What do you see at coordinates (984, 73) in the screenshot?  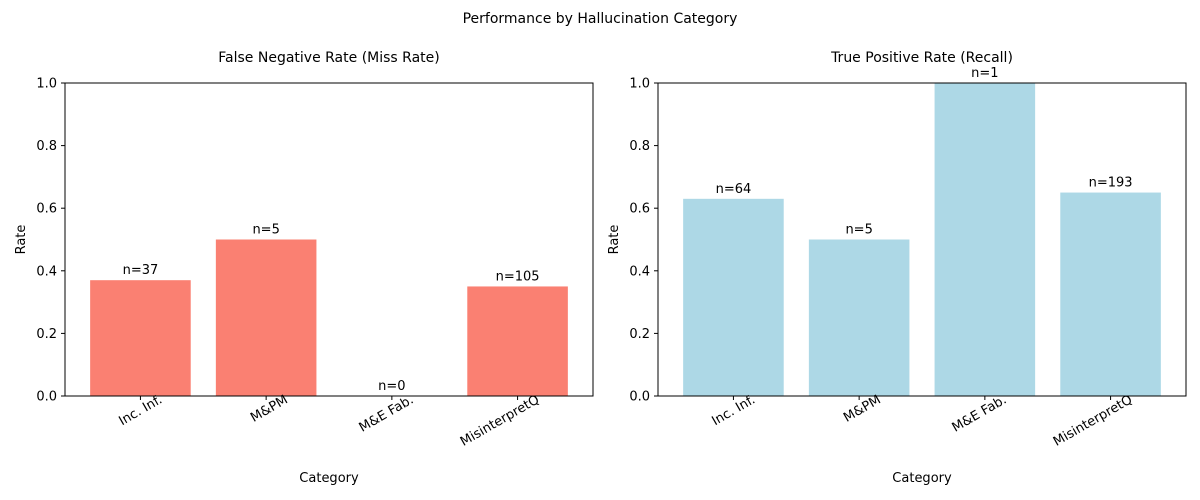 I see `bar-count-label: n=1` at bounding box center [984, 73].